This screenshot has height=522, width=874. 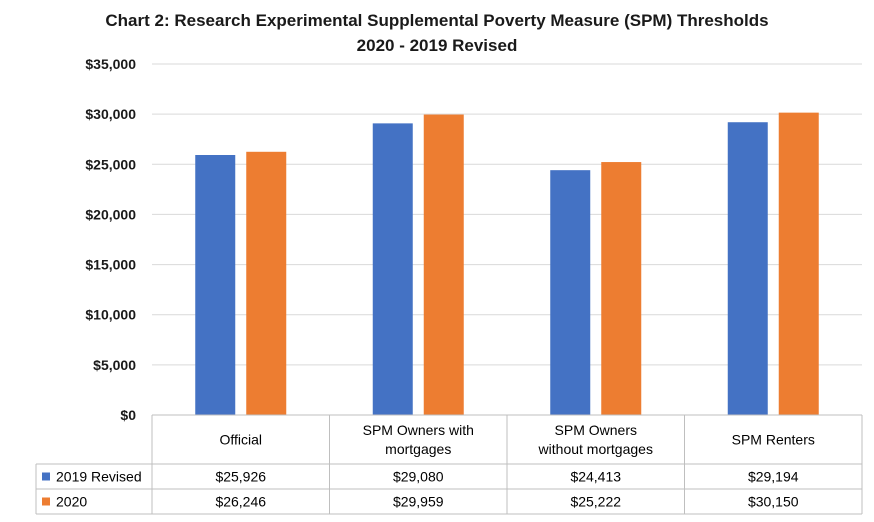 I want to click on y-tick-label: $5,000, so click(x=114, y=365).